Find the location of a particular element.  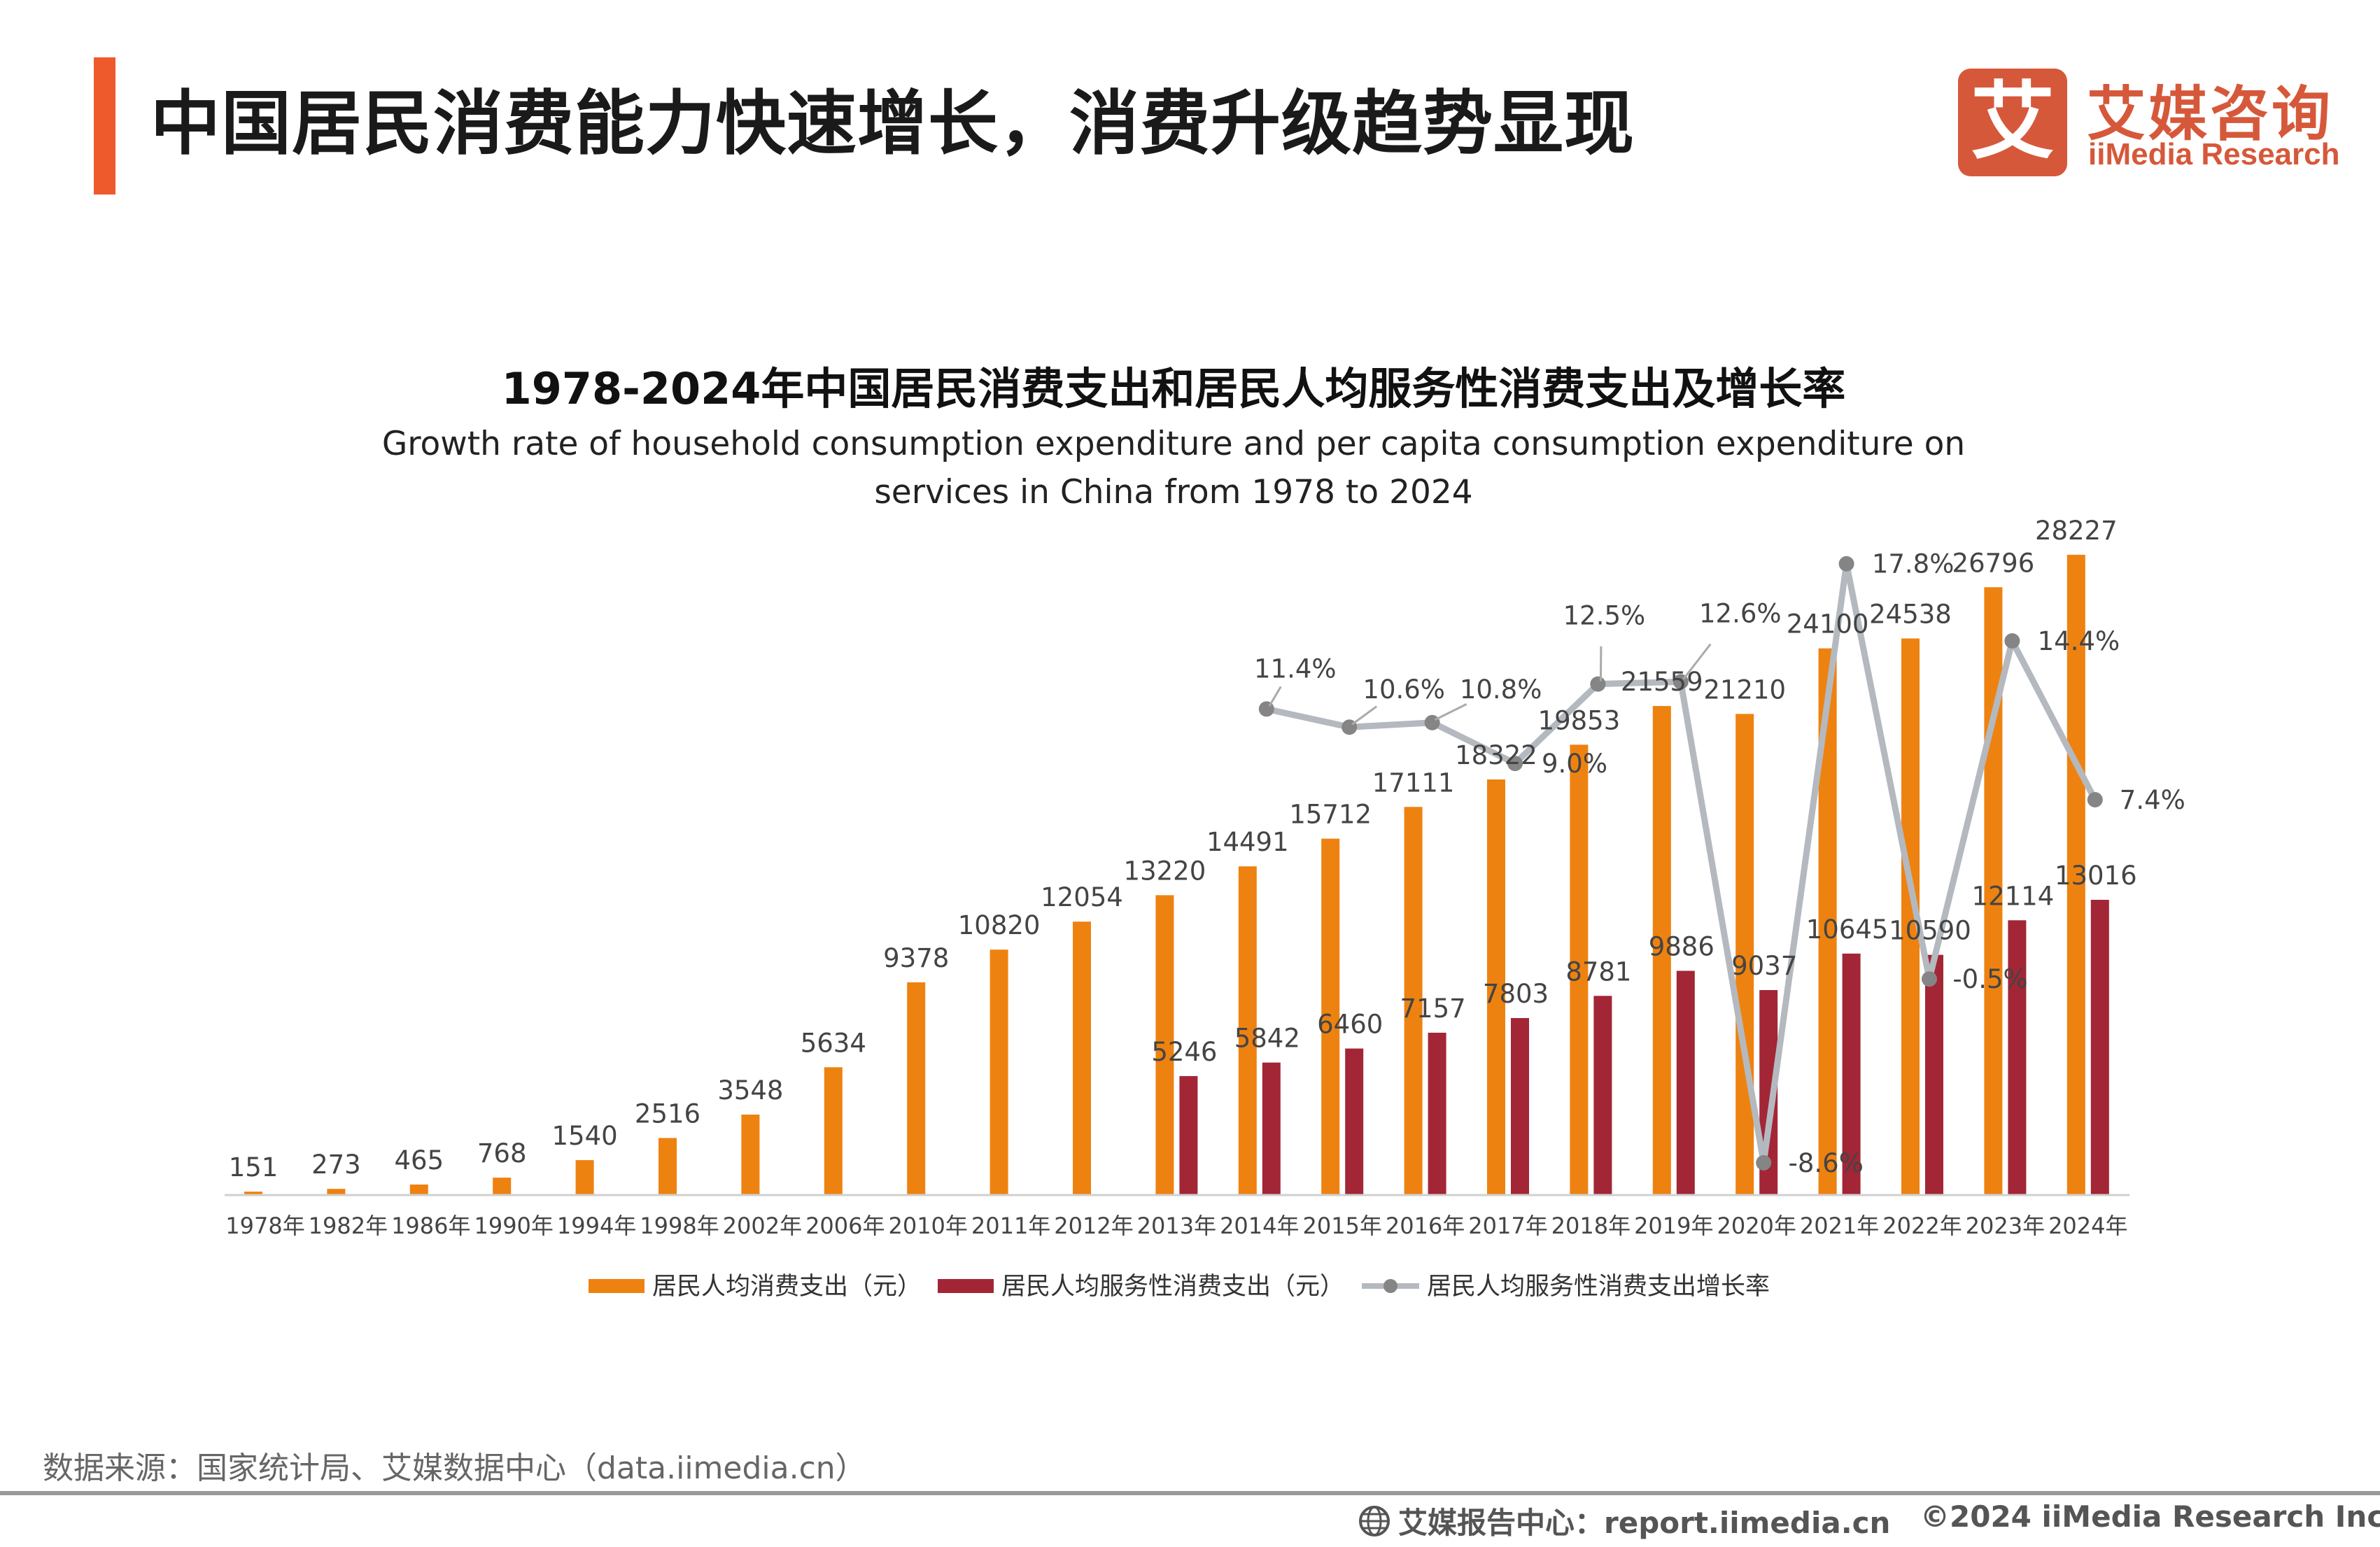

data-label-services: 12114 is located at coordinates (2013, 896).